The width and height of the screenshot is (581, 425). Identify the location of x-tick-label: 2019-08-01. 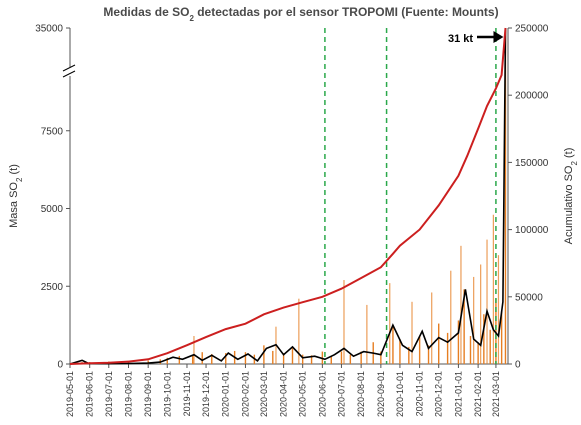
(128, 394).